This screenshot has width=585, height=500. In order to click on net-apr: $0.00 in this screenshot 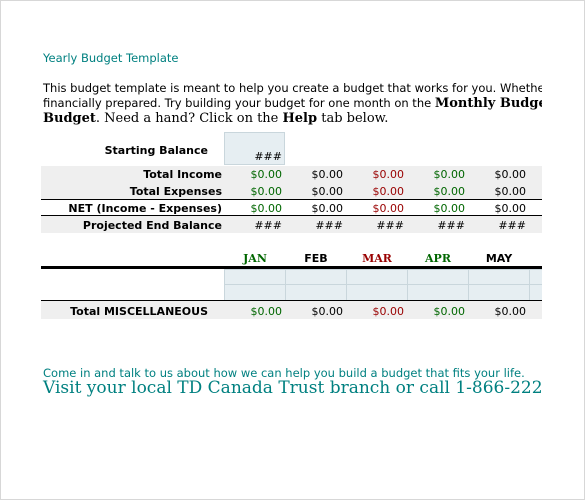, I will do `click(449, 208)`.